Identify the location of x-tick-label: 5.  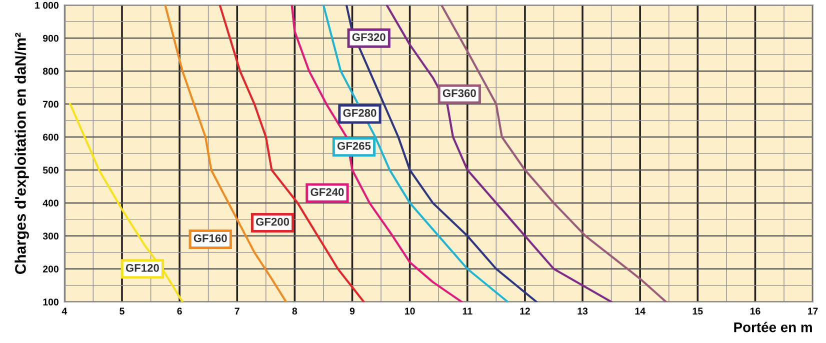
(122, 311).